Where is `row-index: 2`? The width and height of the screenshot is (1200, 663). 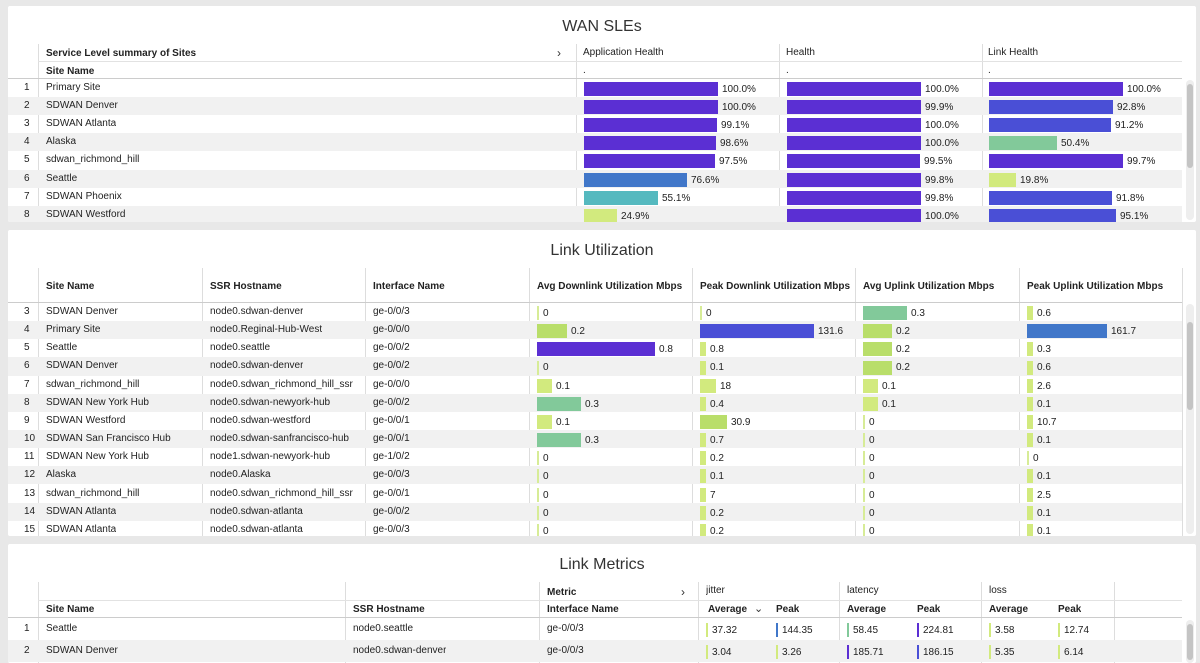
row-index: 2 is located at coordinates (27, 650).